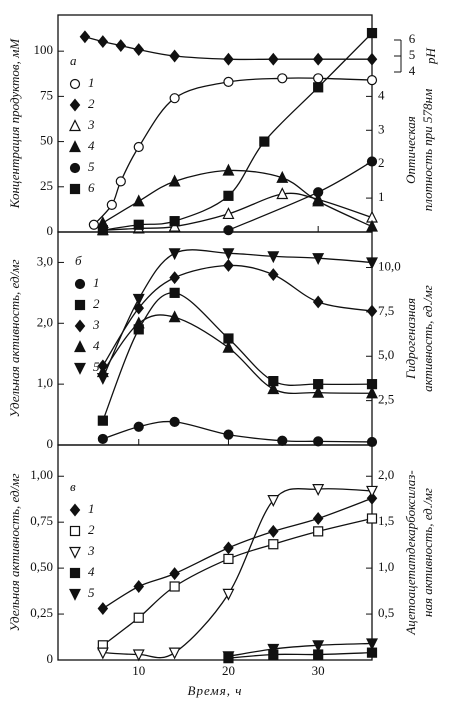  Describe the element at coordinates (412, 70) in the screenshot. I see `y3-tick-label: 4` at that location.